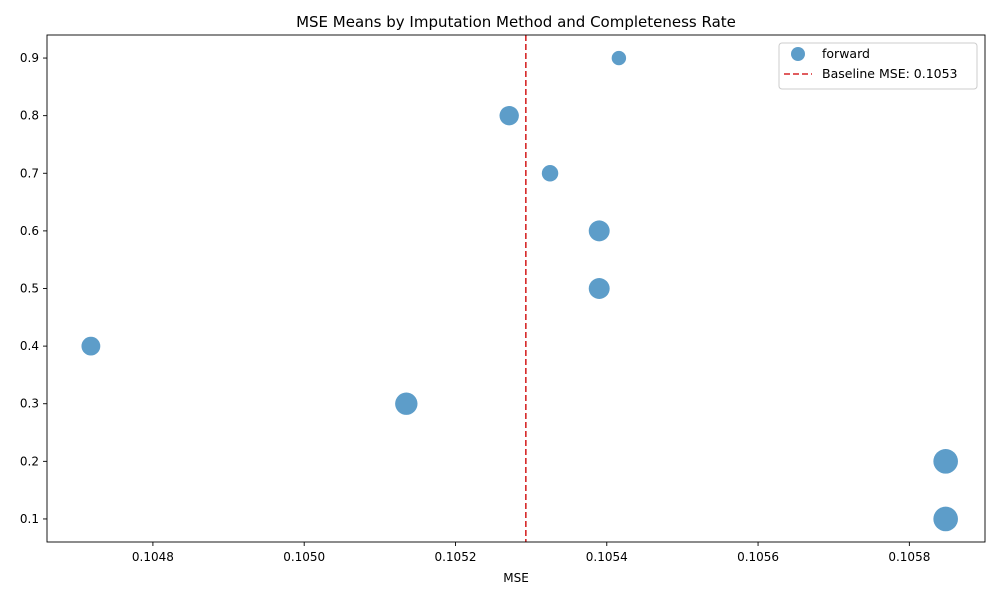 The width and height of the screenshot is (1000, 604). I want to click on y-tick-label: 0.9, so click(29, 58).